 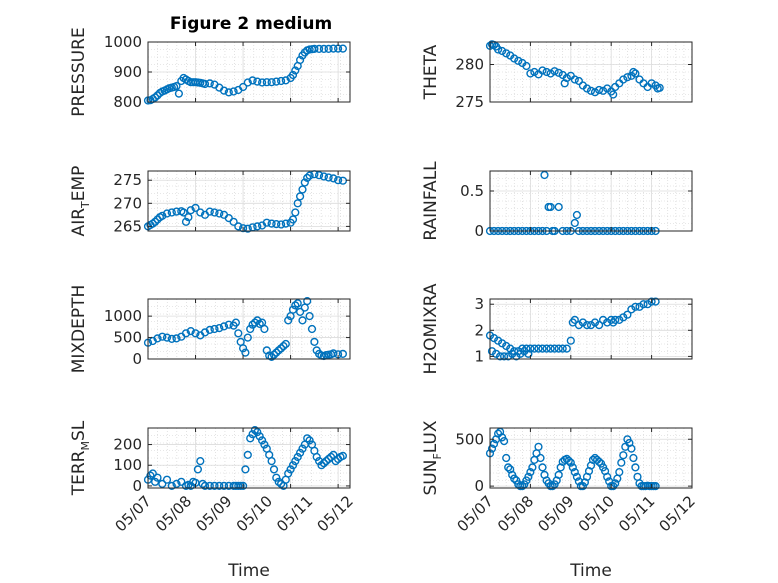 I want to click on y-tick-label: 280, so click(x=469, y=65).